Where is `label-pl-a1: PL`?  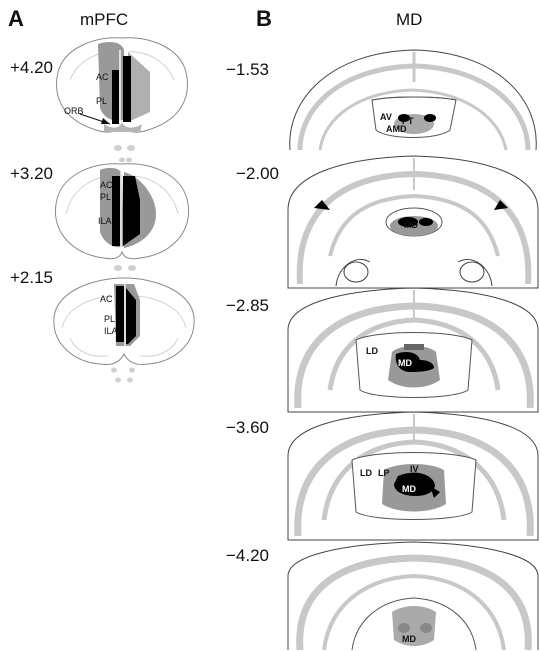 label-pl-a1: PL is located at coordinates (101, 101).